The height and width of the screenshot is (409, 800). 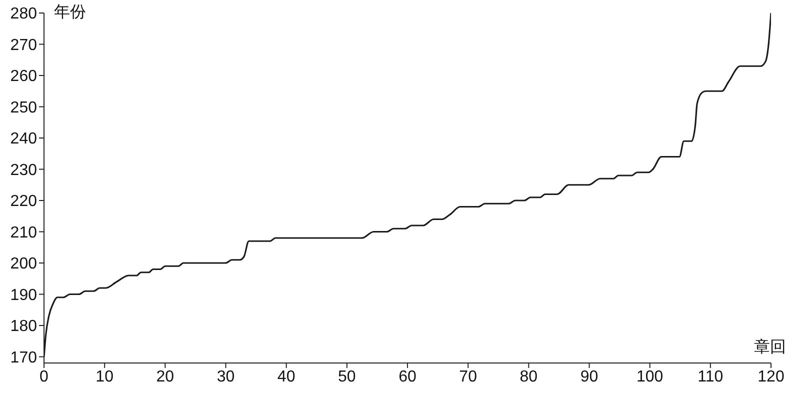 What do you see at coordinates (24, 77) in the screenshot?
I see `y-tick-label: 260` at bounding box center [24, 77].